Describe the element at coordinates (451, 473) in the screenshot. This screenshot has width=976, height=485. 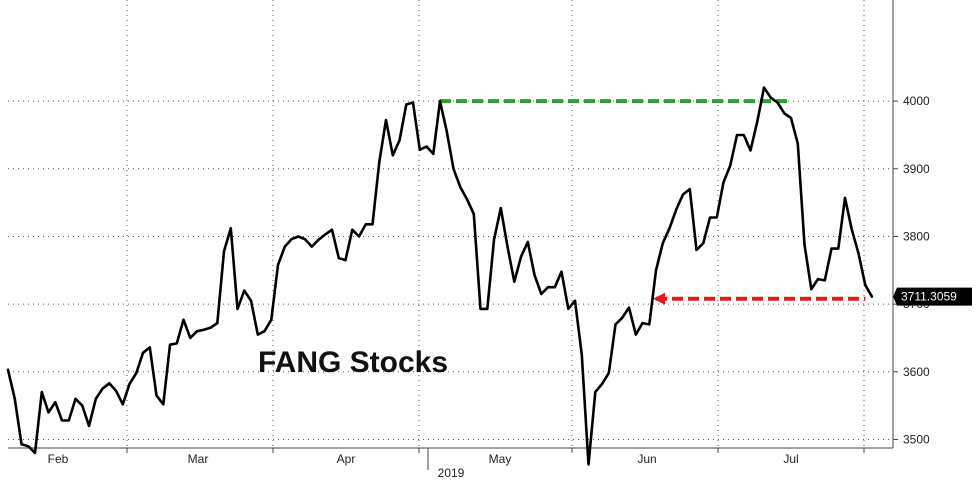
I see `x-axis-year-label: 2019` at that location.